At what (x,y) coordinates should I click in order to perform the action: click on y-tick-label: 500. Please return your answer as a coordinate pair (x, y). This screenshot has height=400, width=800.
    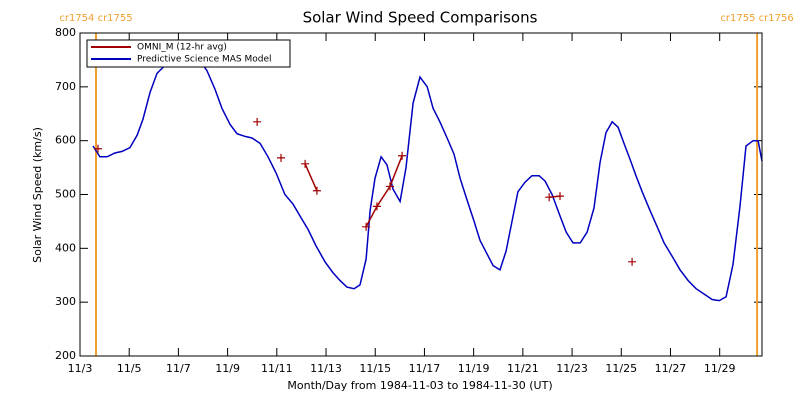
    Looking at the image, I should click on (65, 194).